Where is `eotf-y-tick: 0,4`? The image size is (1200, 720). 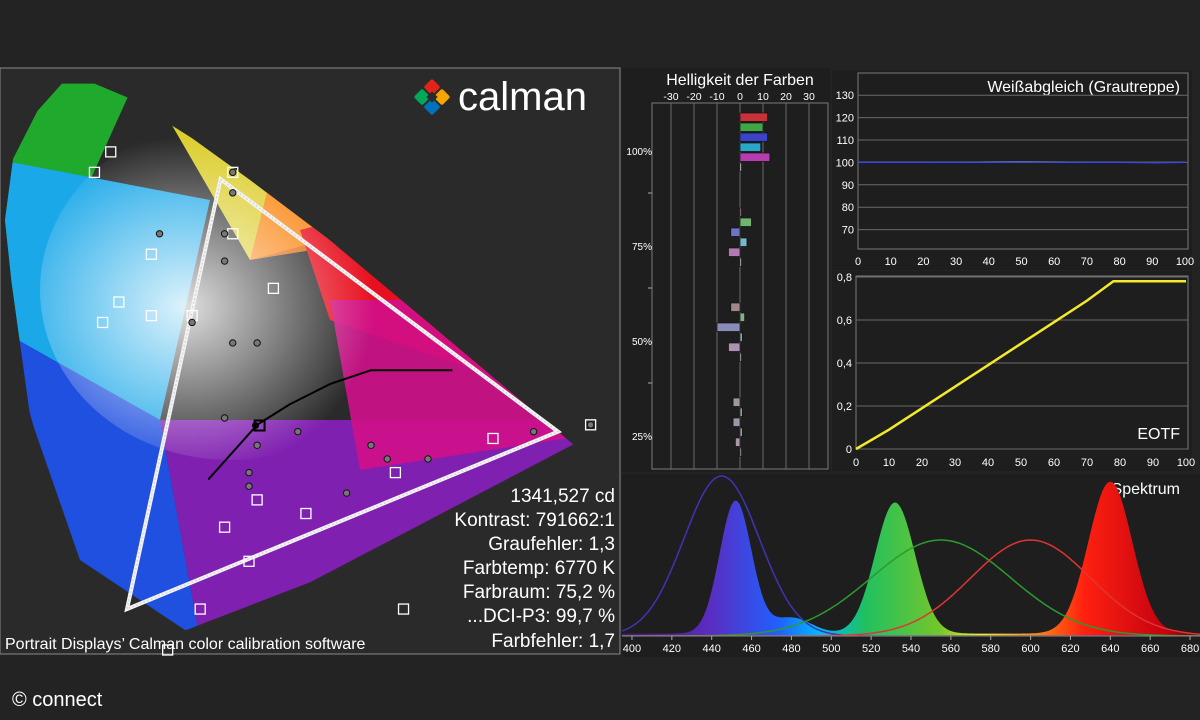 eotf-y-tick: 0,4 is located at coordinates (844, 364).